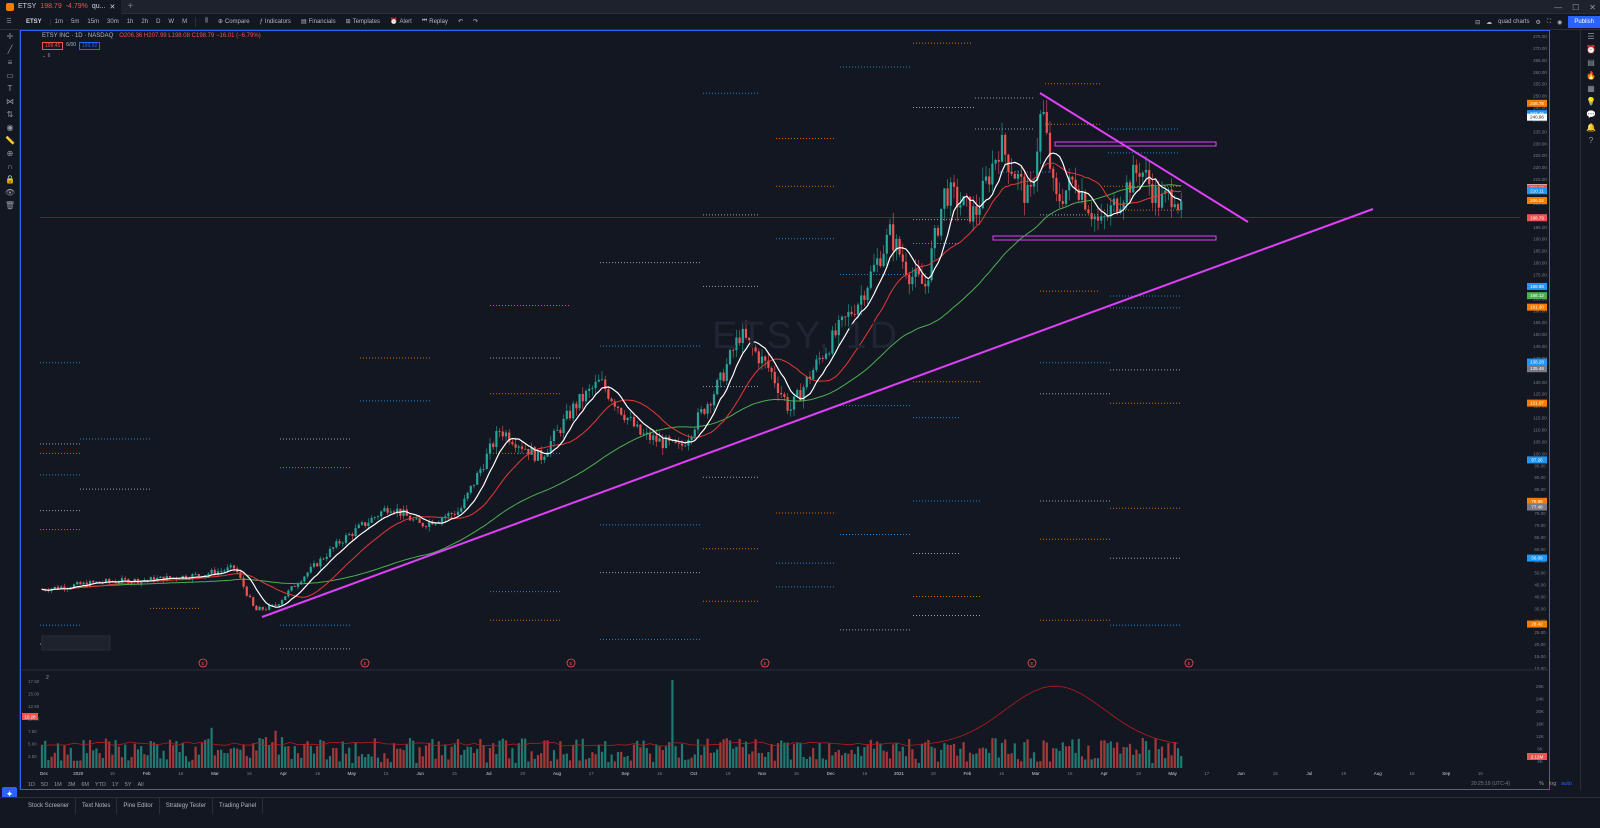  Describe the element at coordinates (1560, 22) in the screenshot. I see `camera-icon: ◉` at that location.